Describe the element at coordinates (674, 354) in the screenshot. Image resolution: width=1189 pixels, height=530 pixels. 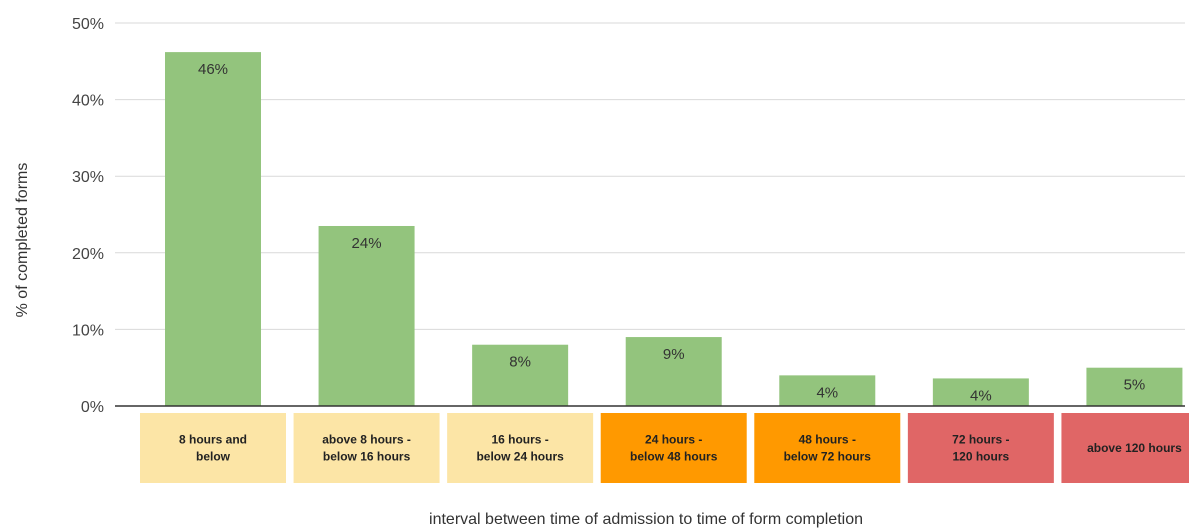
I see `data-label: 9%` at that location.